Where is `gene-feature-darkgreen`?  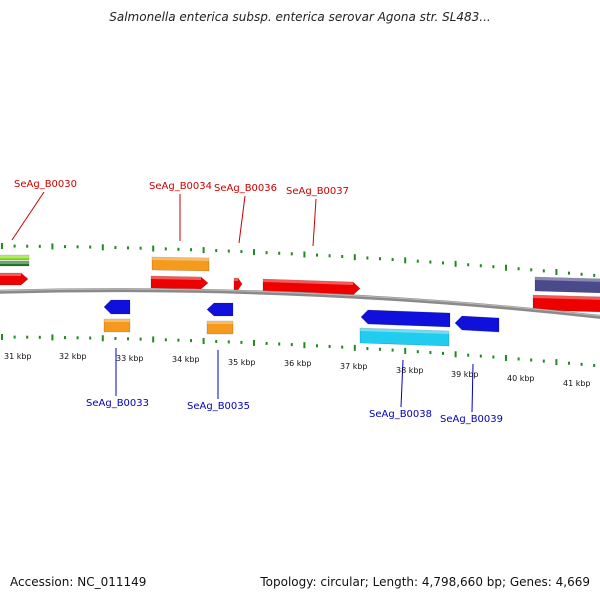
gene-feature-darkgreen is located at coordinates (15, 263).